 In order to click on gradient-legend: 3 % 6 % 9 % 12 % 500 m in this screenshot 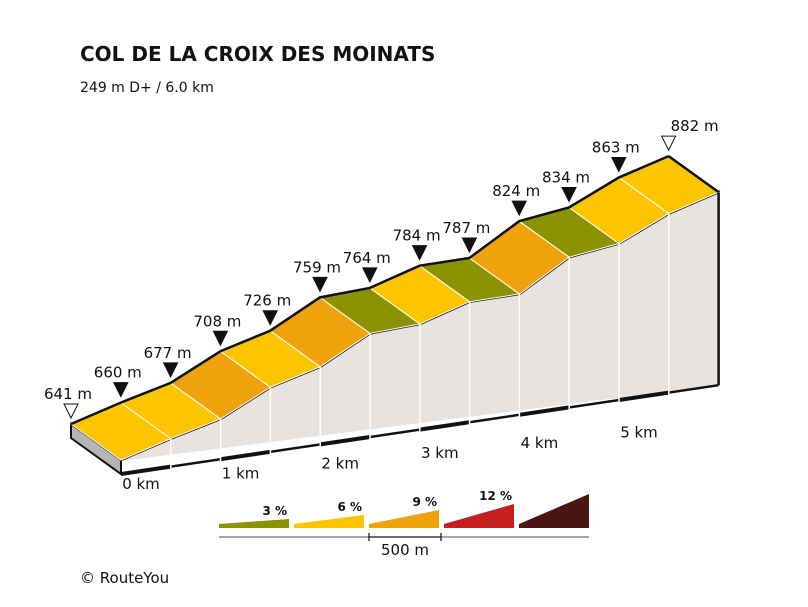, I will do `click(404, 524)`.